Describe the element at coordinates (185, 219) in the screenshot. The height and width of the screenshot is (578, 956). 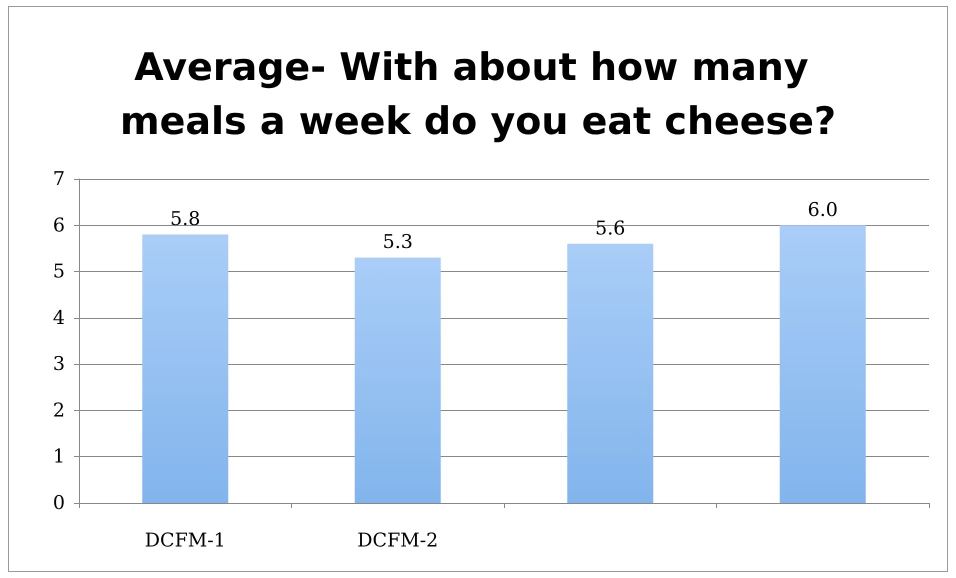
I see `data-label: 5.8` at that location.